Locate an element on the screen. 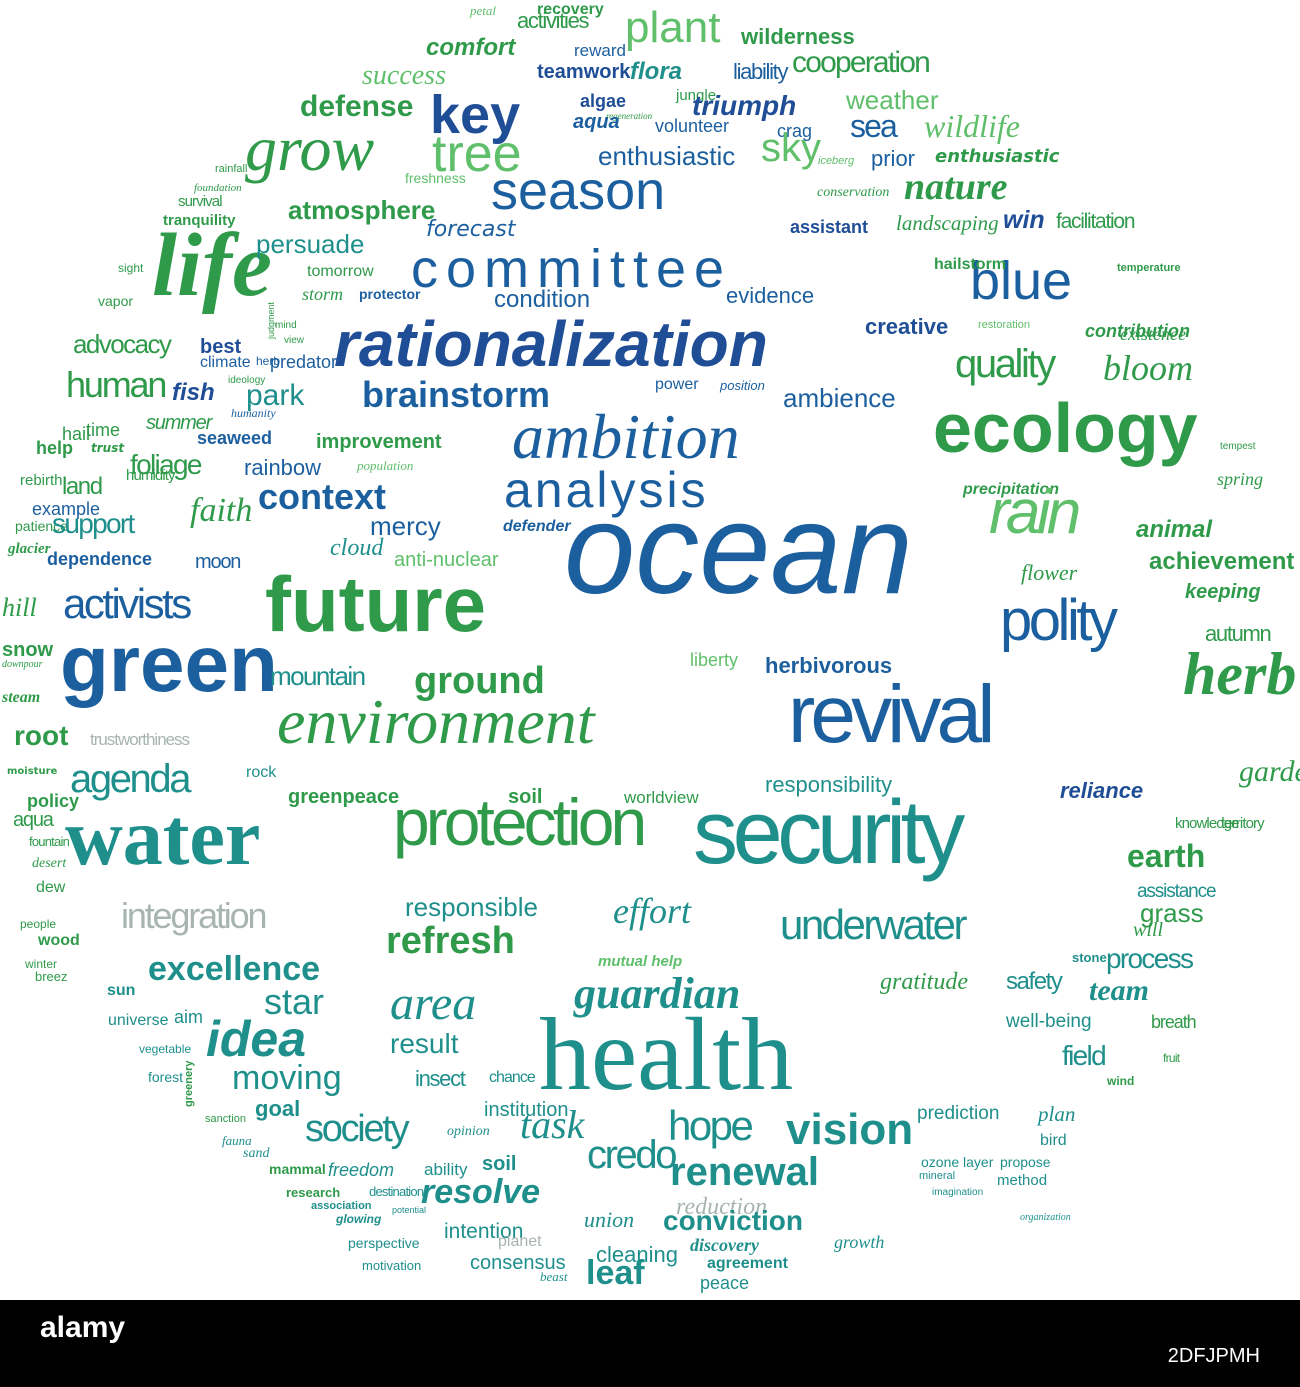 The width and height of the screenshot is (1300, 1387). cloud-word: vegetable is located at coordinates (165, 1049).